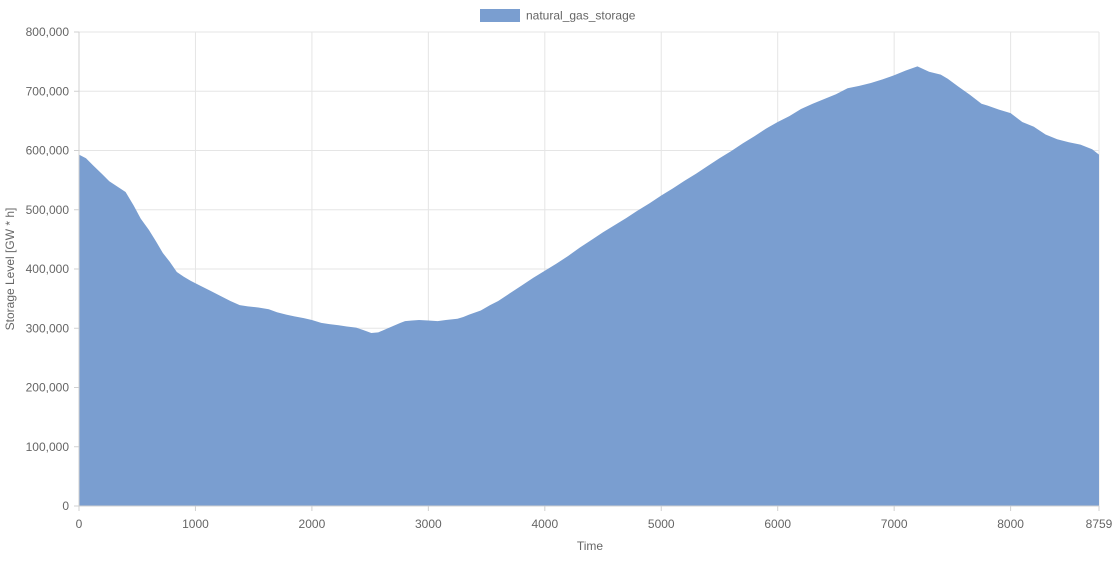  What do you see at coordinates (48, 447) in the screenshot?
I see `y-tick-label: 100,000` at bounding box center [48, 447].